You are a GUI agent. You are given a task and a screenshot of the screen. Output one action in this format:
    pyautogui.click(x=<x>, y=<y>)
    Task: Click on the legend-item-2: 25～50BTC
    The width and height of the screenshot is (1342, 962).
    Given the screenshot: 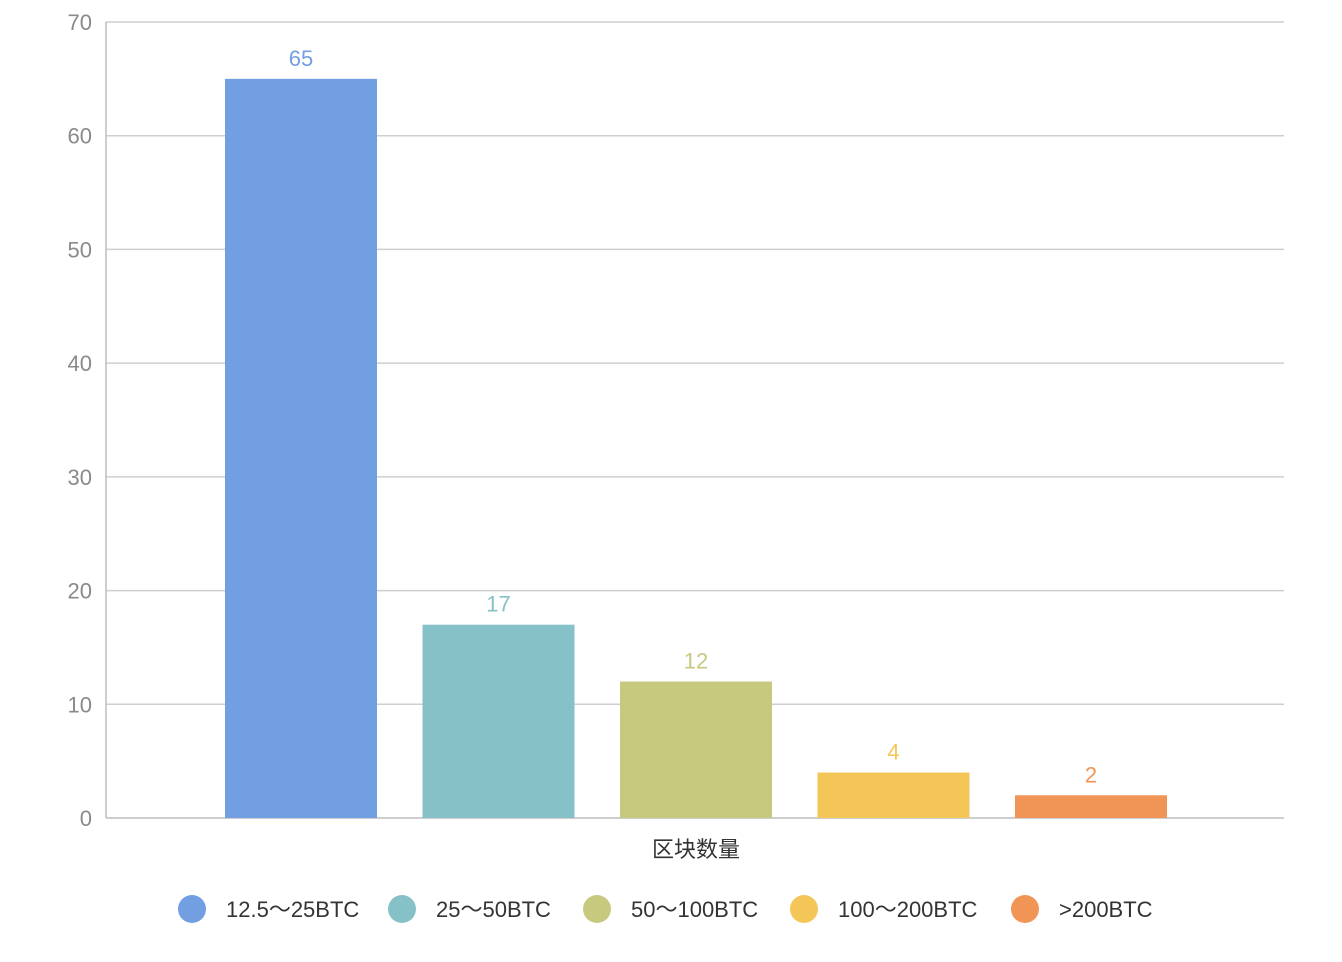 What is the action you would take?
    pyautogui.click(x=469, y=909)
    